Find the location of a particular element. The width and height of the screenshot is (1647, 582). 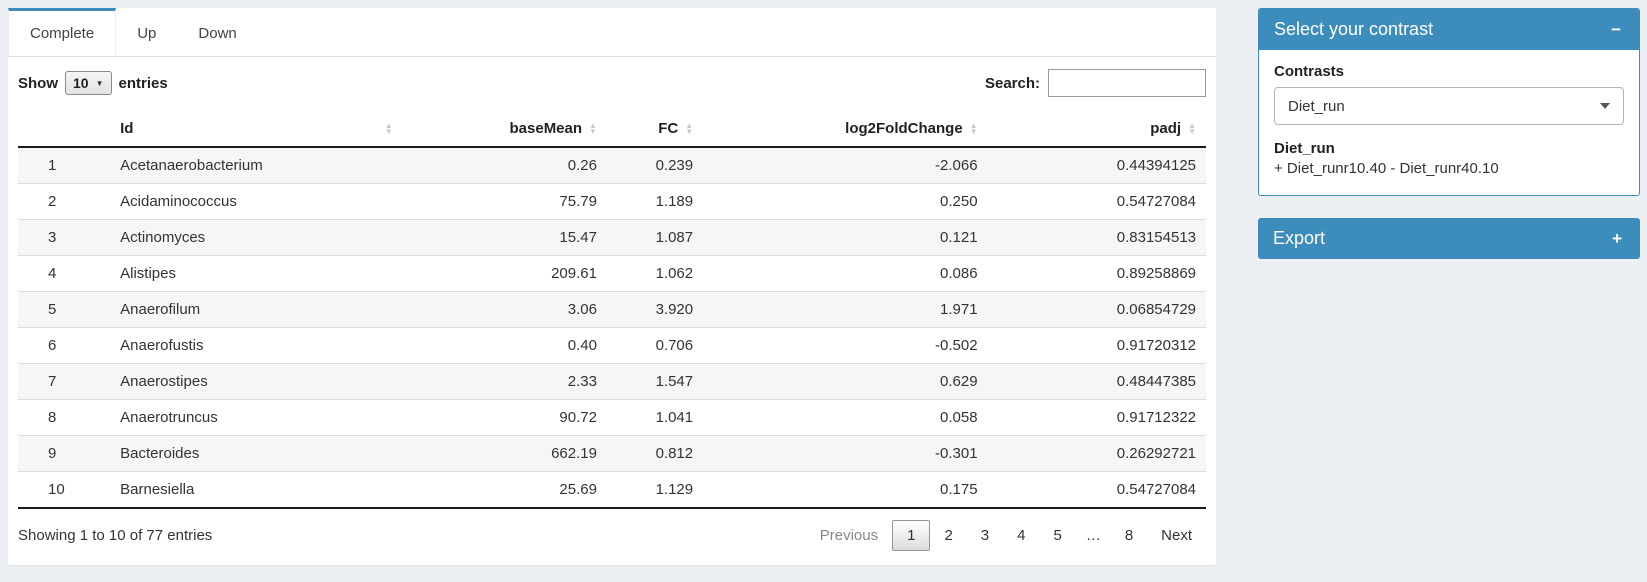

cell-fc: 1.189 is located at coordinates (655, 201).